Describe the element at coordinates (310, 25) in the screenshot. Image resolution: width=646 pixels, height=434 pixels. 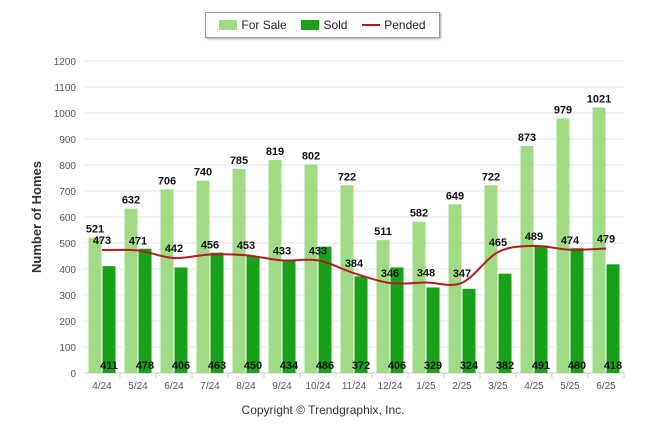
I see `sold-swatch` at that location.